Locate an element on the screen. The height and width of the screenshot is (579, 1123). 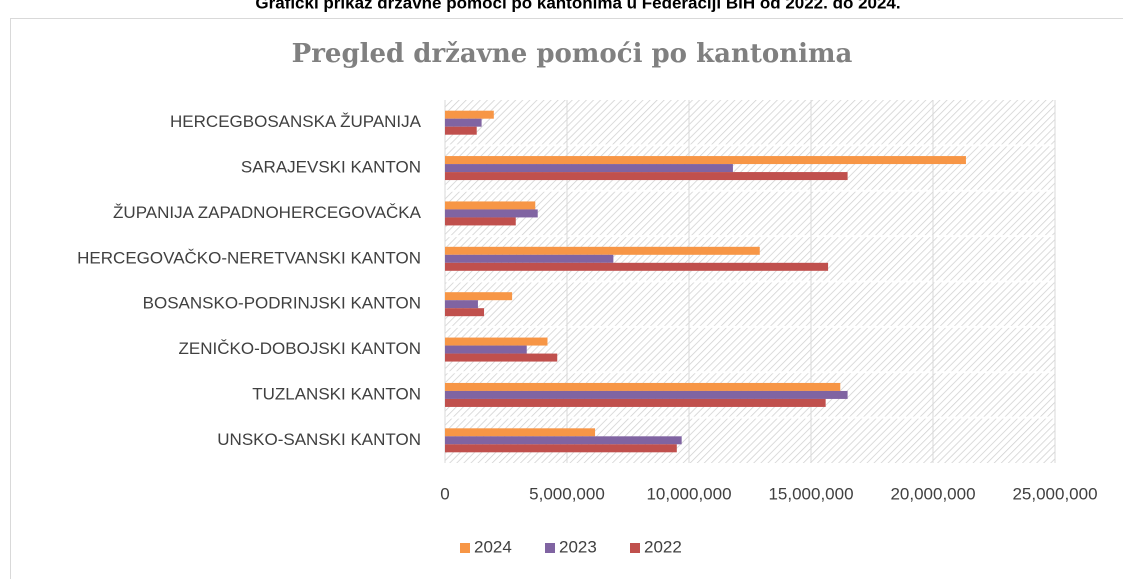
x-tick-label: 0 is located at coordinates (444, 493).